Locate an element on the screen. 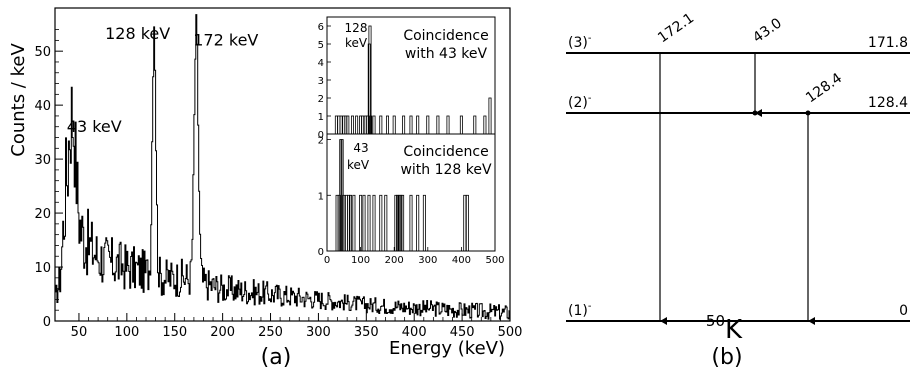  level-energy-label: 171.8 is located at coordinates (888, 43).